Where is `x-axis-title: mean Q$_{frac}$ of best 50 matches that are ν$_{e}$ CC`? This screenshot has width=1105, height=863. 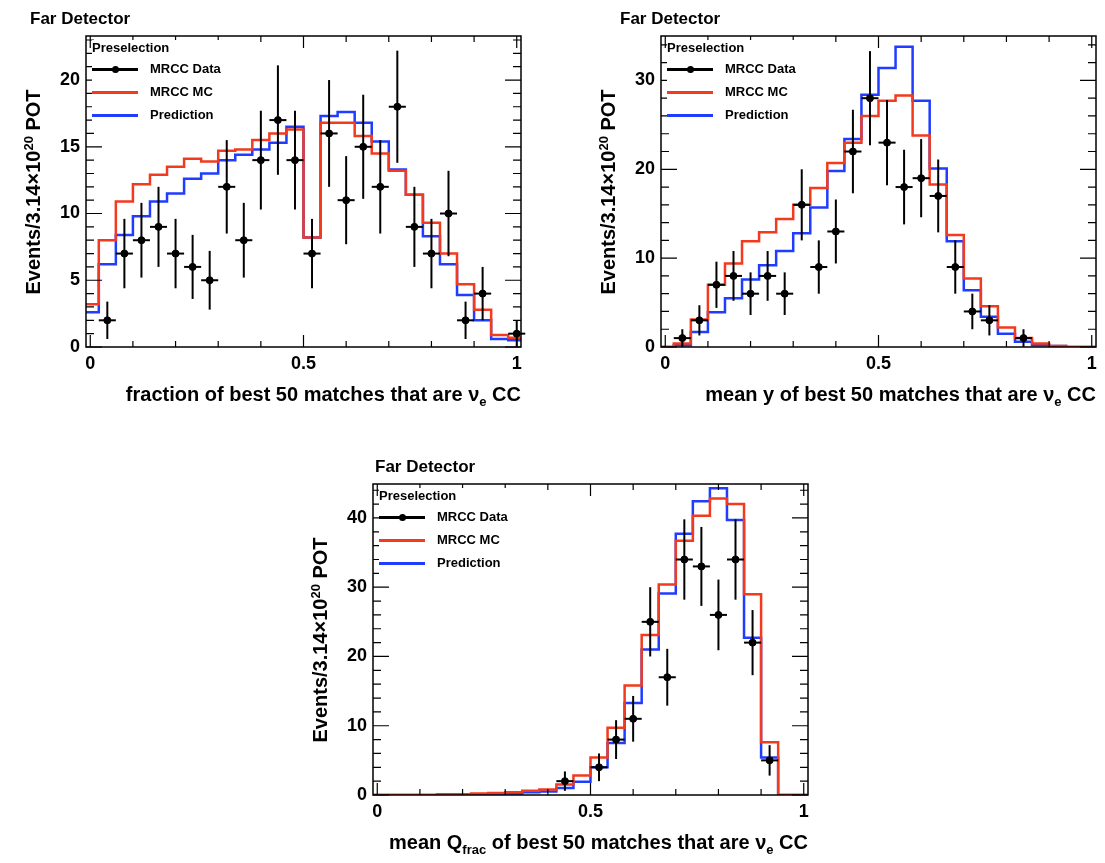 x-axis-title: mean Q$_{frac}$ of best 50 matches that are ν$_{e}$ CC is located at coordinates (598, 844).